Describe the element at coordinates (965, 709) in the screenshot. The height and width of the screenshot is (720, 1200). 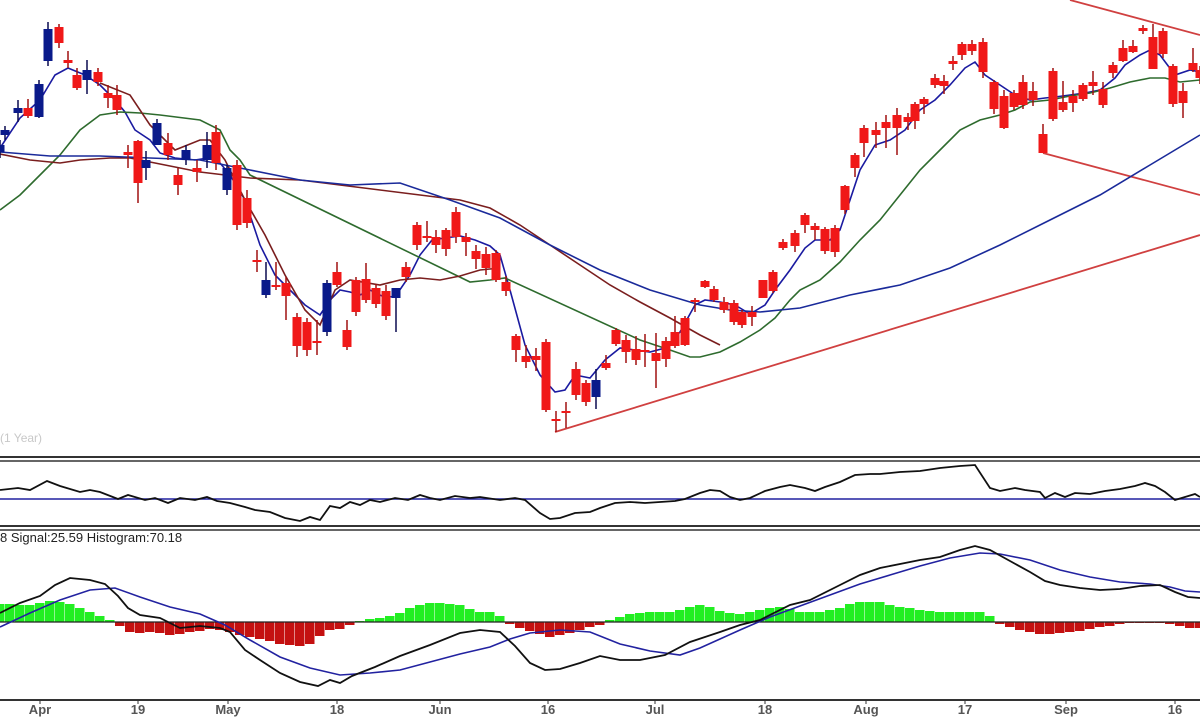
I see `x-tick-label: 17` at that location.